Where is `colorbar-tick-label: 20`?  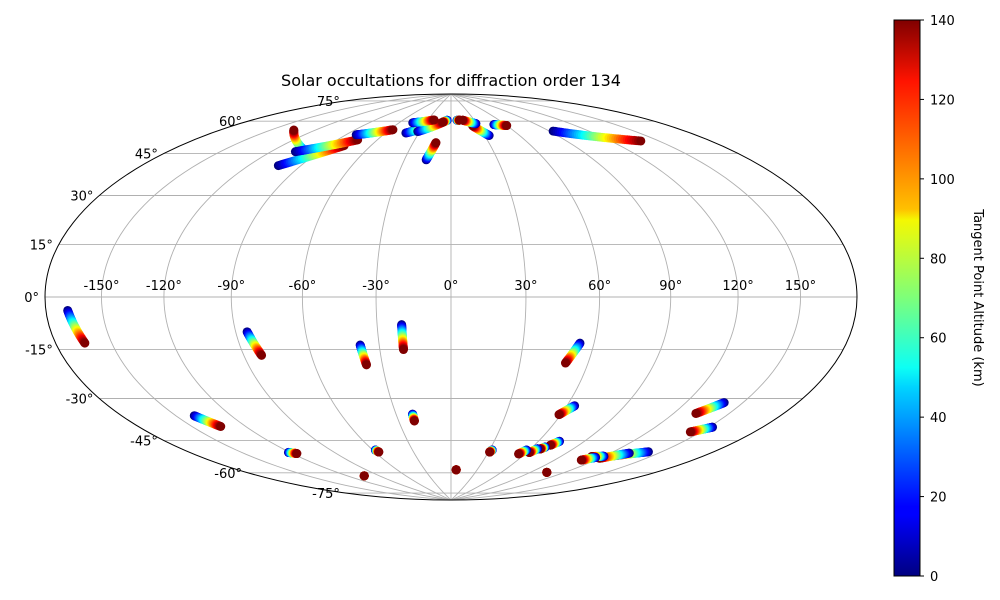
colorbar-tick-label: 20 is located at coordinates (938, 498).